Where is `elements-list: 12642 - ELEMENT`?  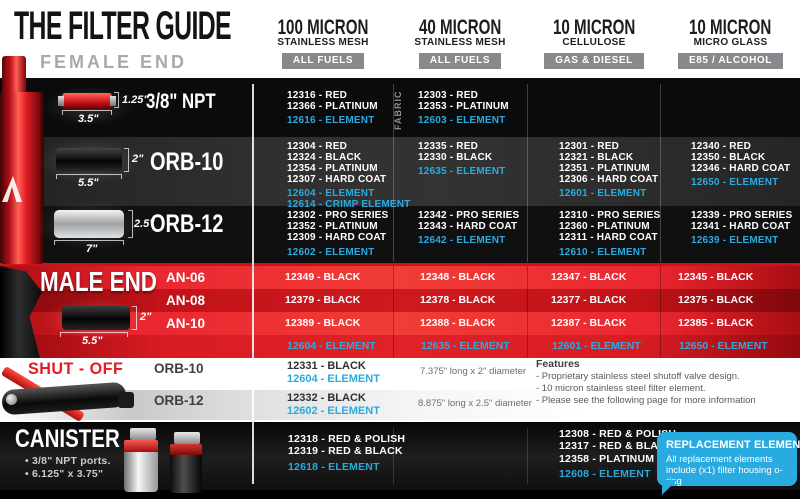
elements-list: 12642 - ELEMENT is located at coordinates (468, 240).